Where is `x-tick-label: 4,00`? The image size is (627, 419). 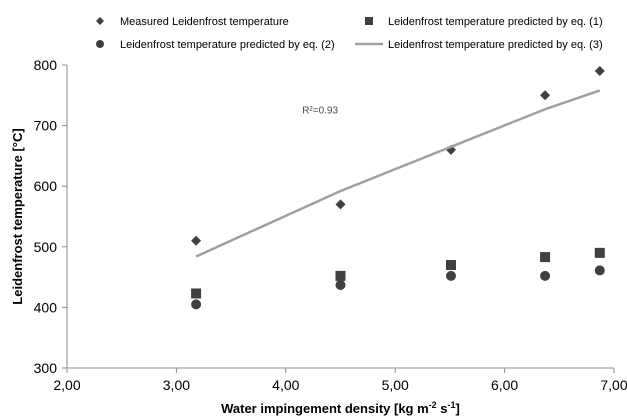
x-tick-label: 4,00 is located at coordinates (285, 385).